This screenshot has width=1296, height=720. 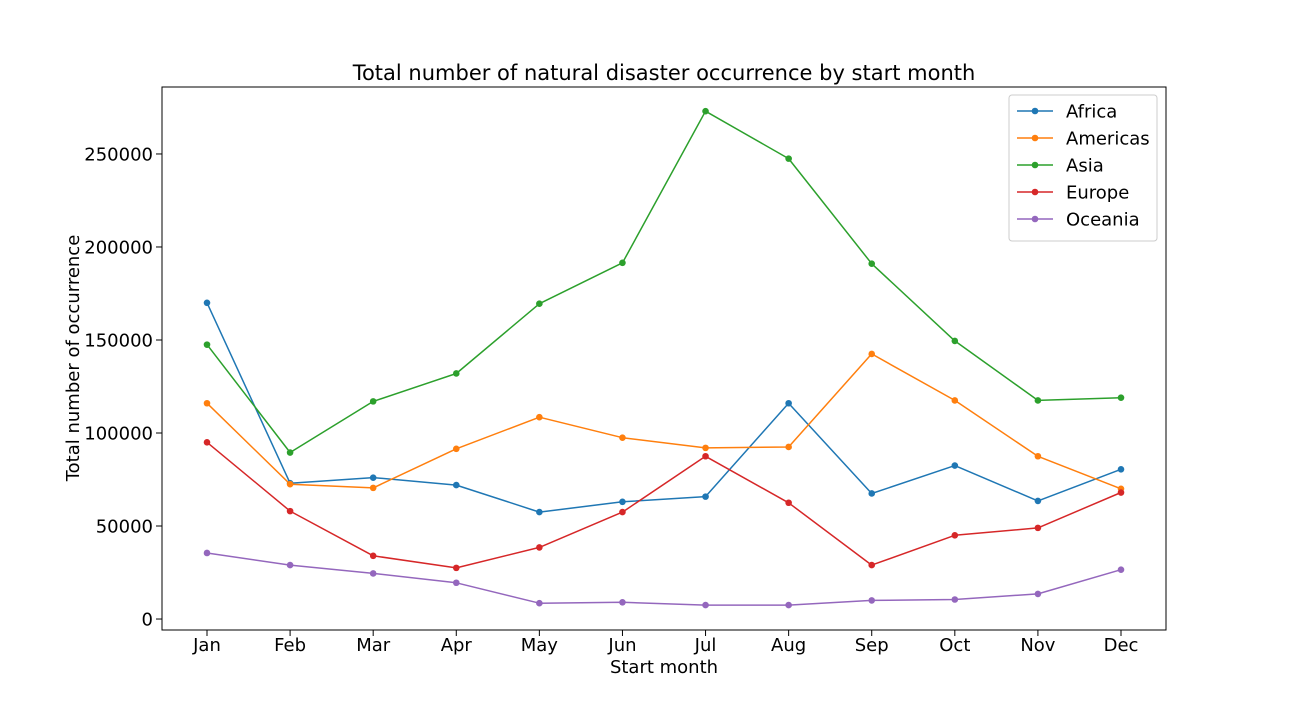 I want to click on y-tick-label: 200000, so click(x=118, y=247).